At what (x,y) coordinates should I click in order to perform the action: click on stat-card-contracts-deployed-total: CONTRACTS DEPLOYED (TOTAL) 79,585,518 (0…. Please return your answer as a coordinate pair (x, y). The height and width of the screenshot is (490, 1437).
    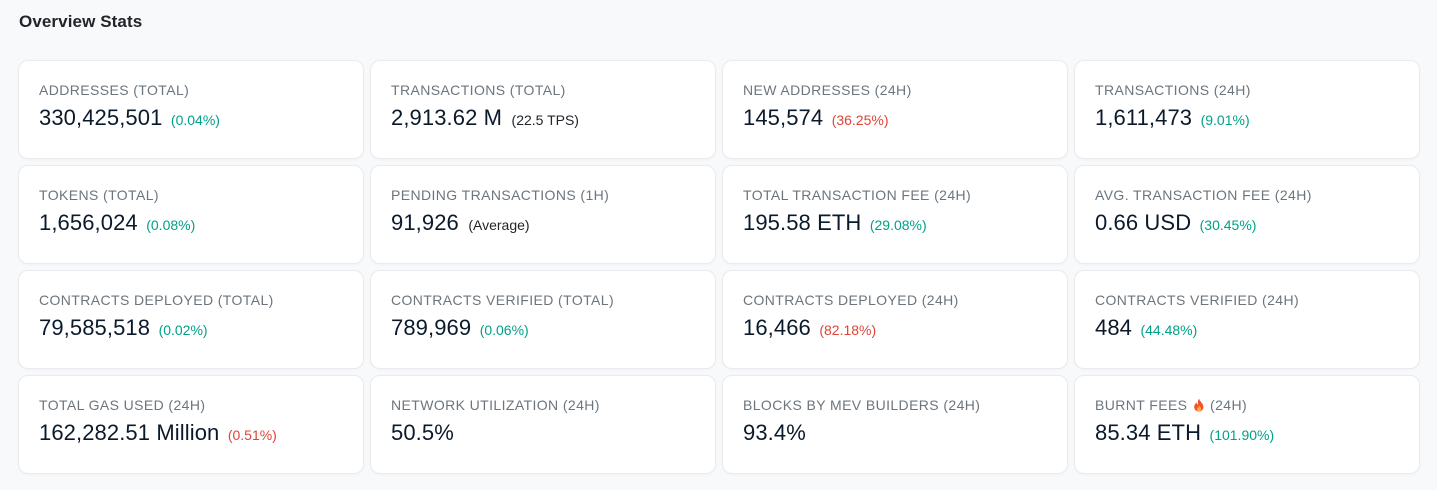
    Looking at the image, I should click on (191, 319).